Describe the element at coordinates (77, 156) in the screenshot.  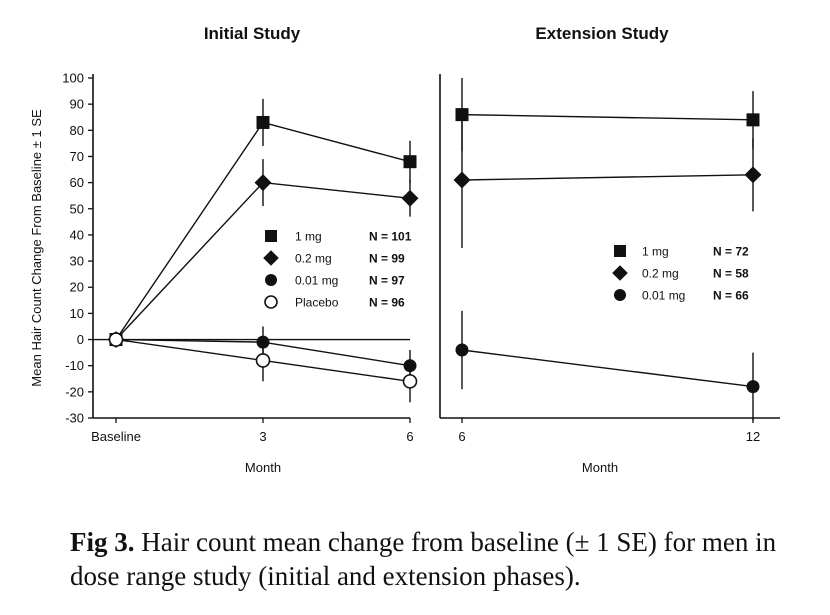
I see `y-tick-label: 70` at that location.